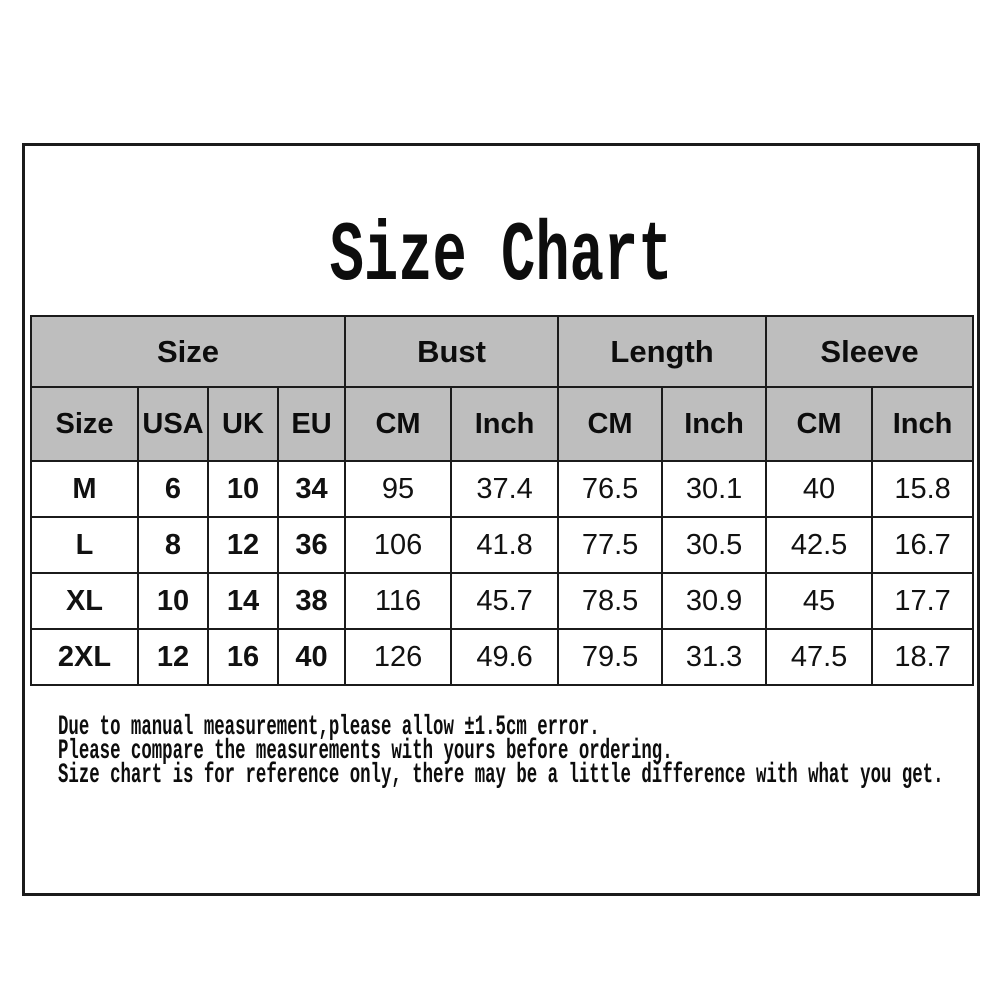 The width and height of the screenshot is (1001, 1001). Describe the element at coordinates (311, 657) in the screenshot. I see `eu-cell: 40` at that location.